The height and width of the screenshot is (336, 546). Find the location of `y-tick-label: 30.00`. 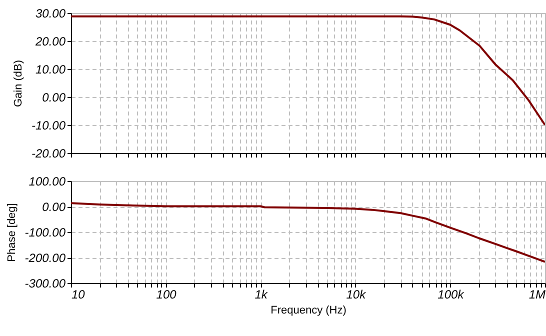

y-tick-label: 30.00 is located at coordinates (50, 13).